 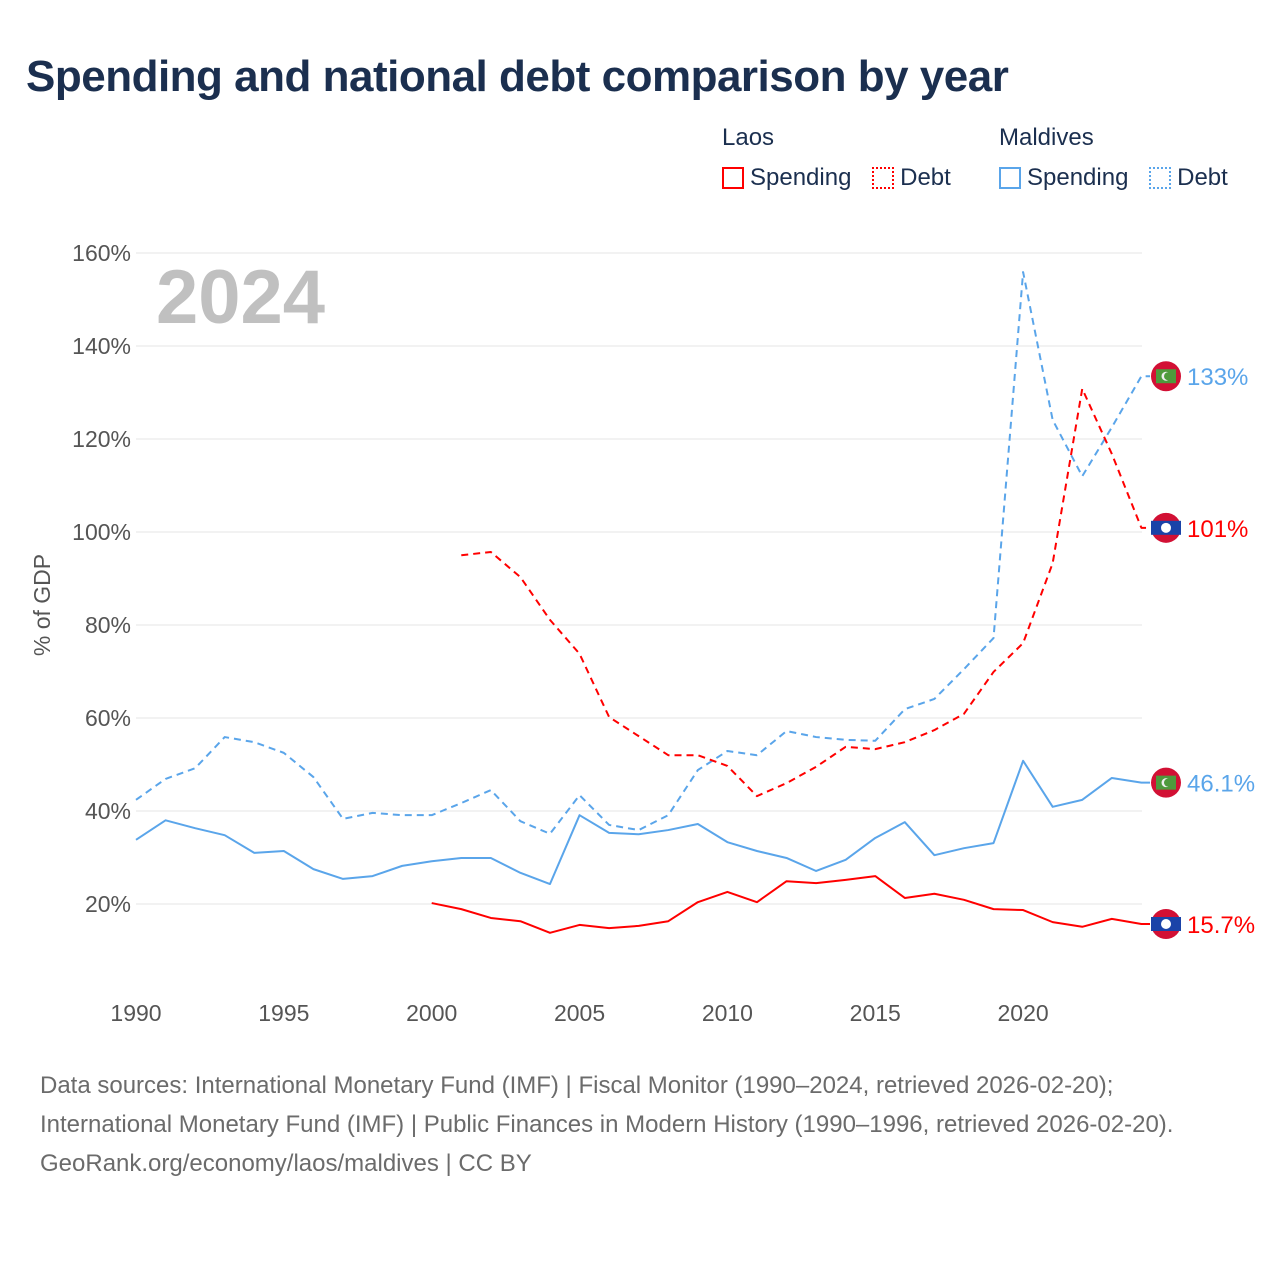 I want to click on x-tick-label: 2015, so click(x=875, y=1013).